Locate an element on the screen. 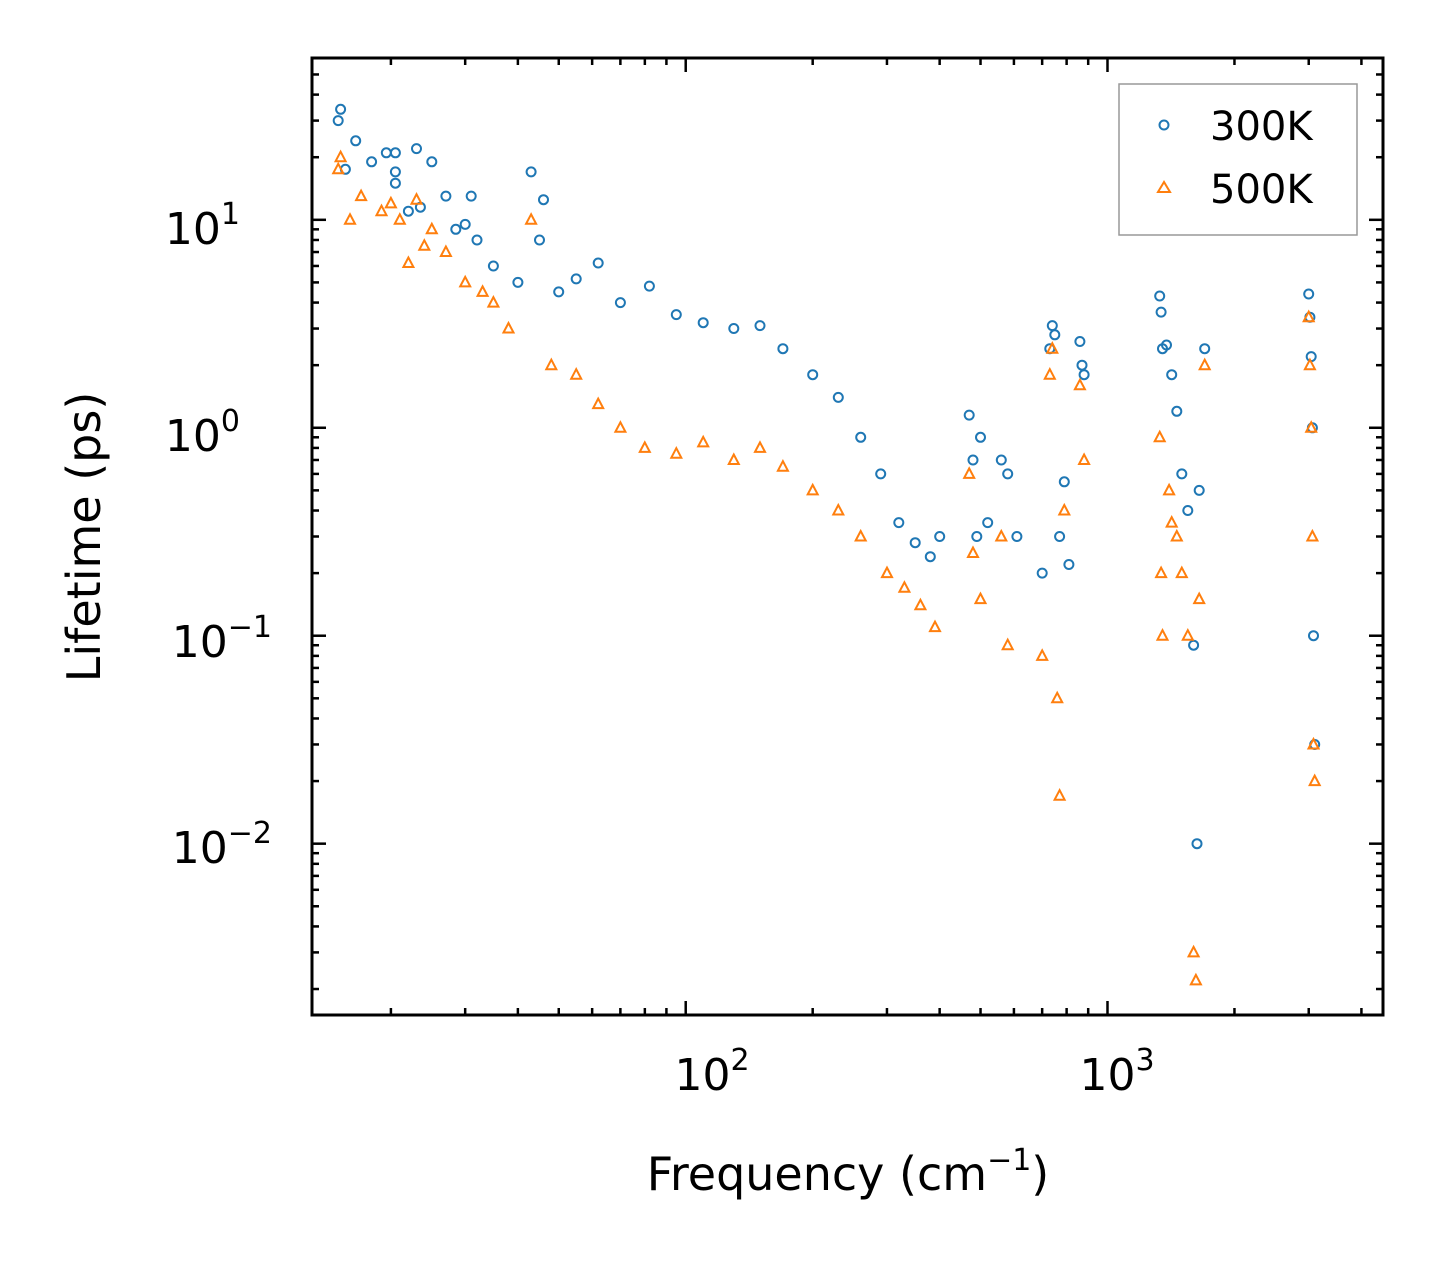 The height and width of the screenshot is (1265, 1442). legend-marker-500k is located at coordinates (1164, 186).